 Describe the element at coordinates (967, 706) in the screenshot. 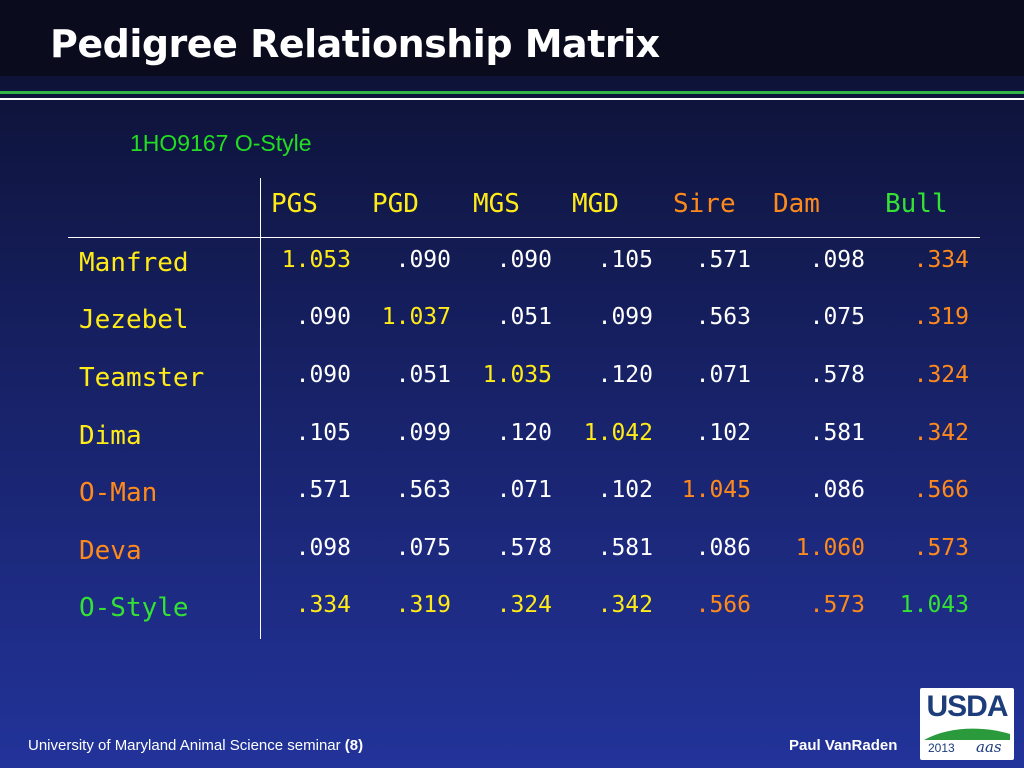

I see `usda-logo-text: USDA` at that location.